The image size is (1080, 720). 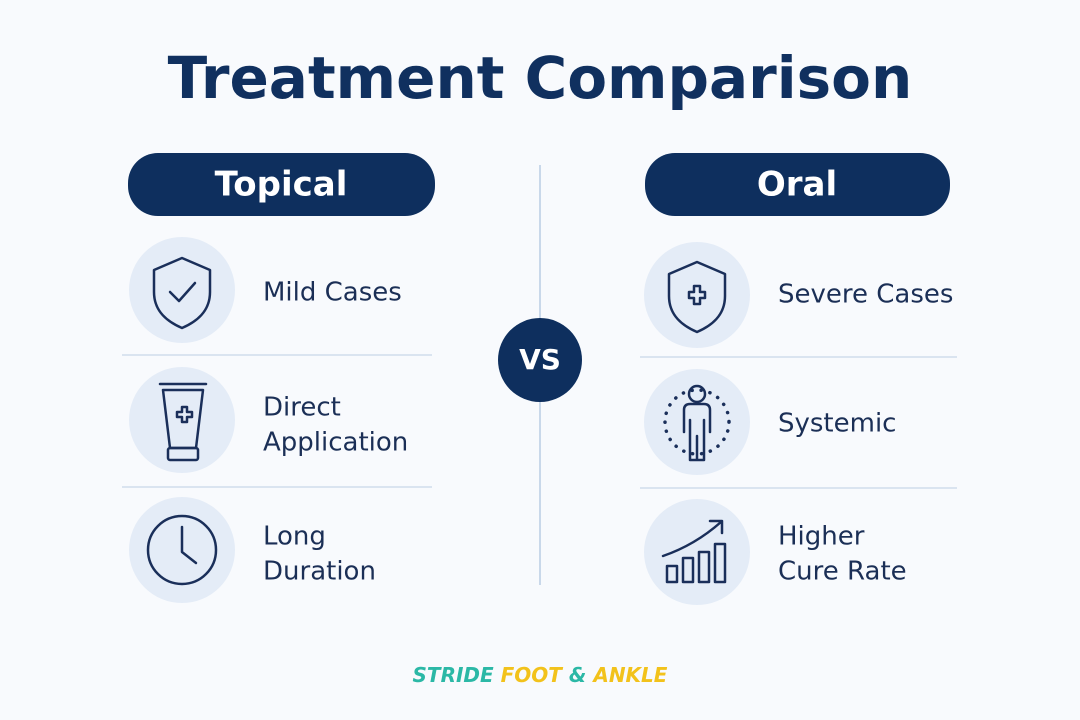 I want to click on item-label: Cure Rate, so click(x=842, y=572).